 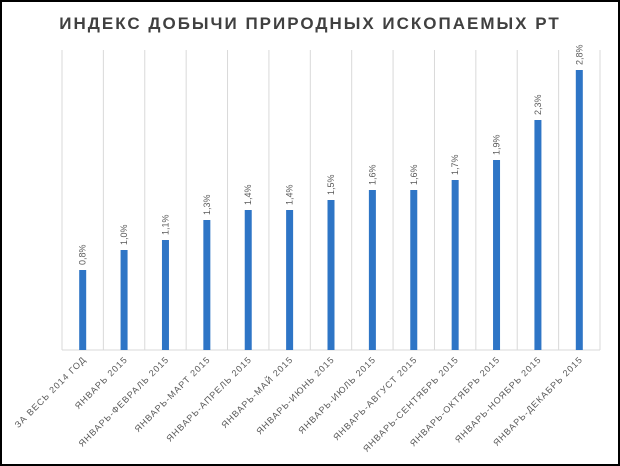 What do you see at coordinates (331, 184) in the screenshot?
I see `data-label: 1,5%` at bounding box center [331, 184].